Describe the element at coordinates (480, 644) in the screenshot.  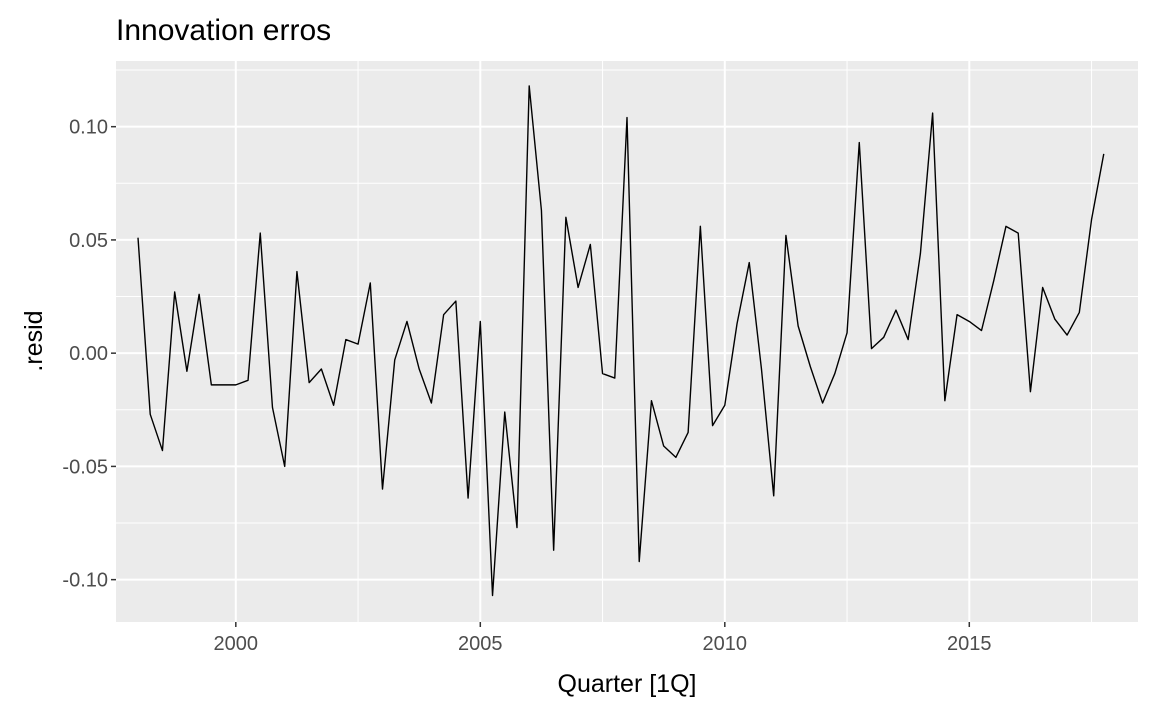
I see `x-tick-label: 2005` at that location.